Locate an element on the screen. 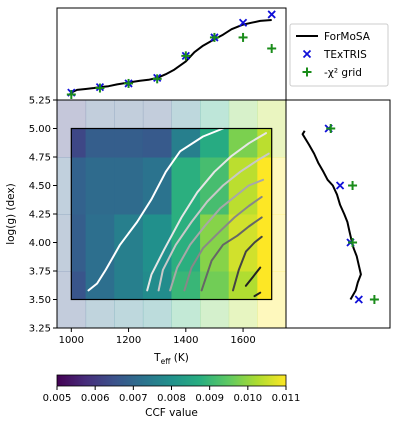  legend-plus-marker is located at coordinates (307, 72).